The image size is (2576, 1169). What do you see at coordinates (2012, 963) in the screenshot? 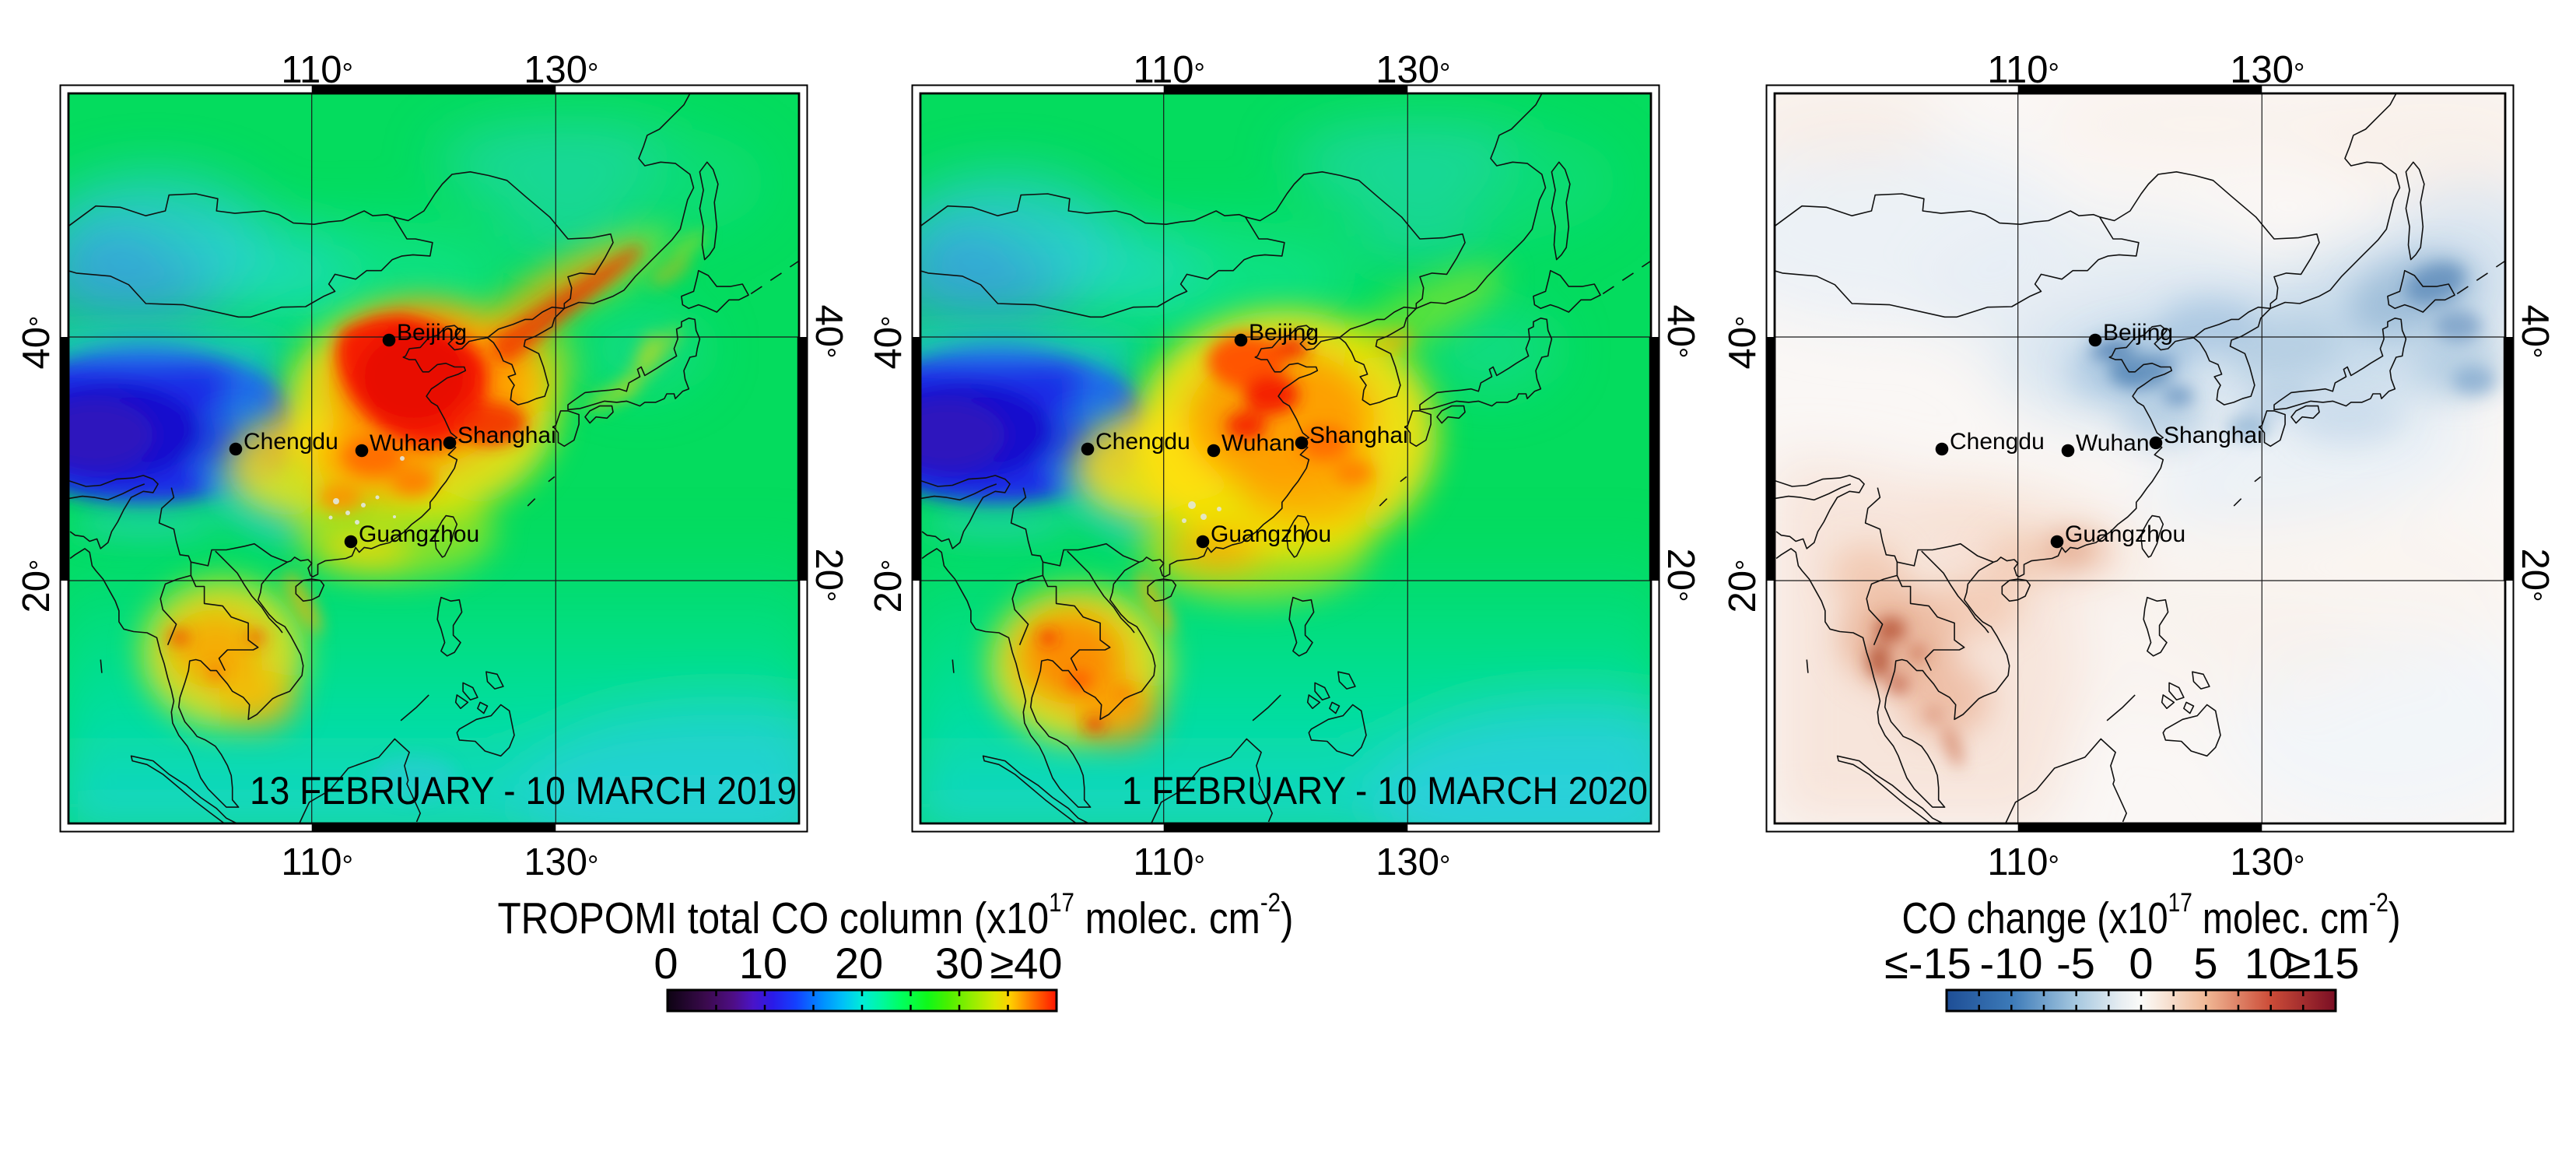
I see `svg-text: -10` at bounding box center [2012, 963].